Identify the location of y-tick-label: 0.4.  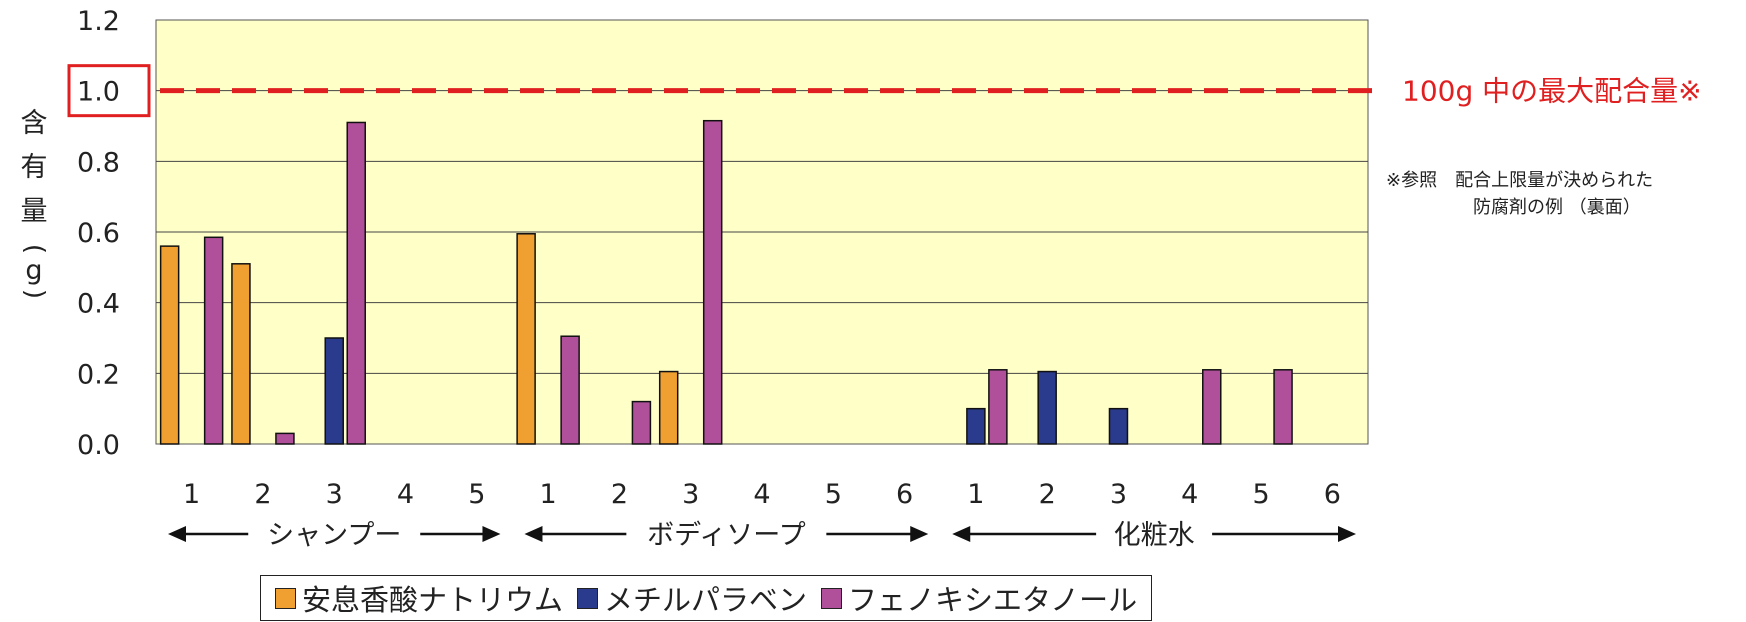
(98, 304).